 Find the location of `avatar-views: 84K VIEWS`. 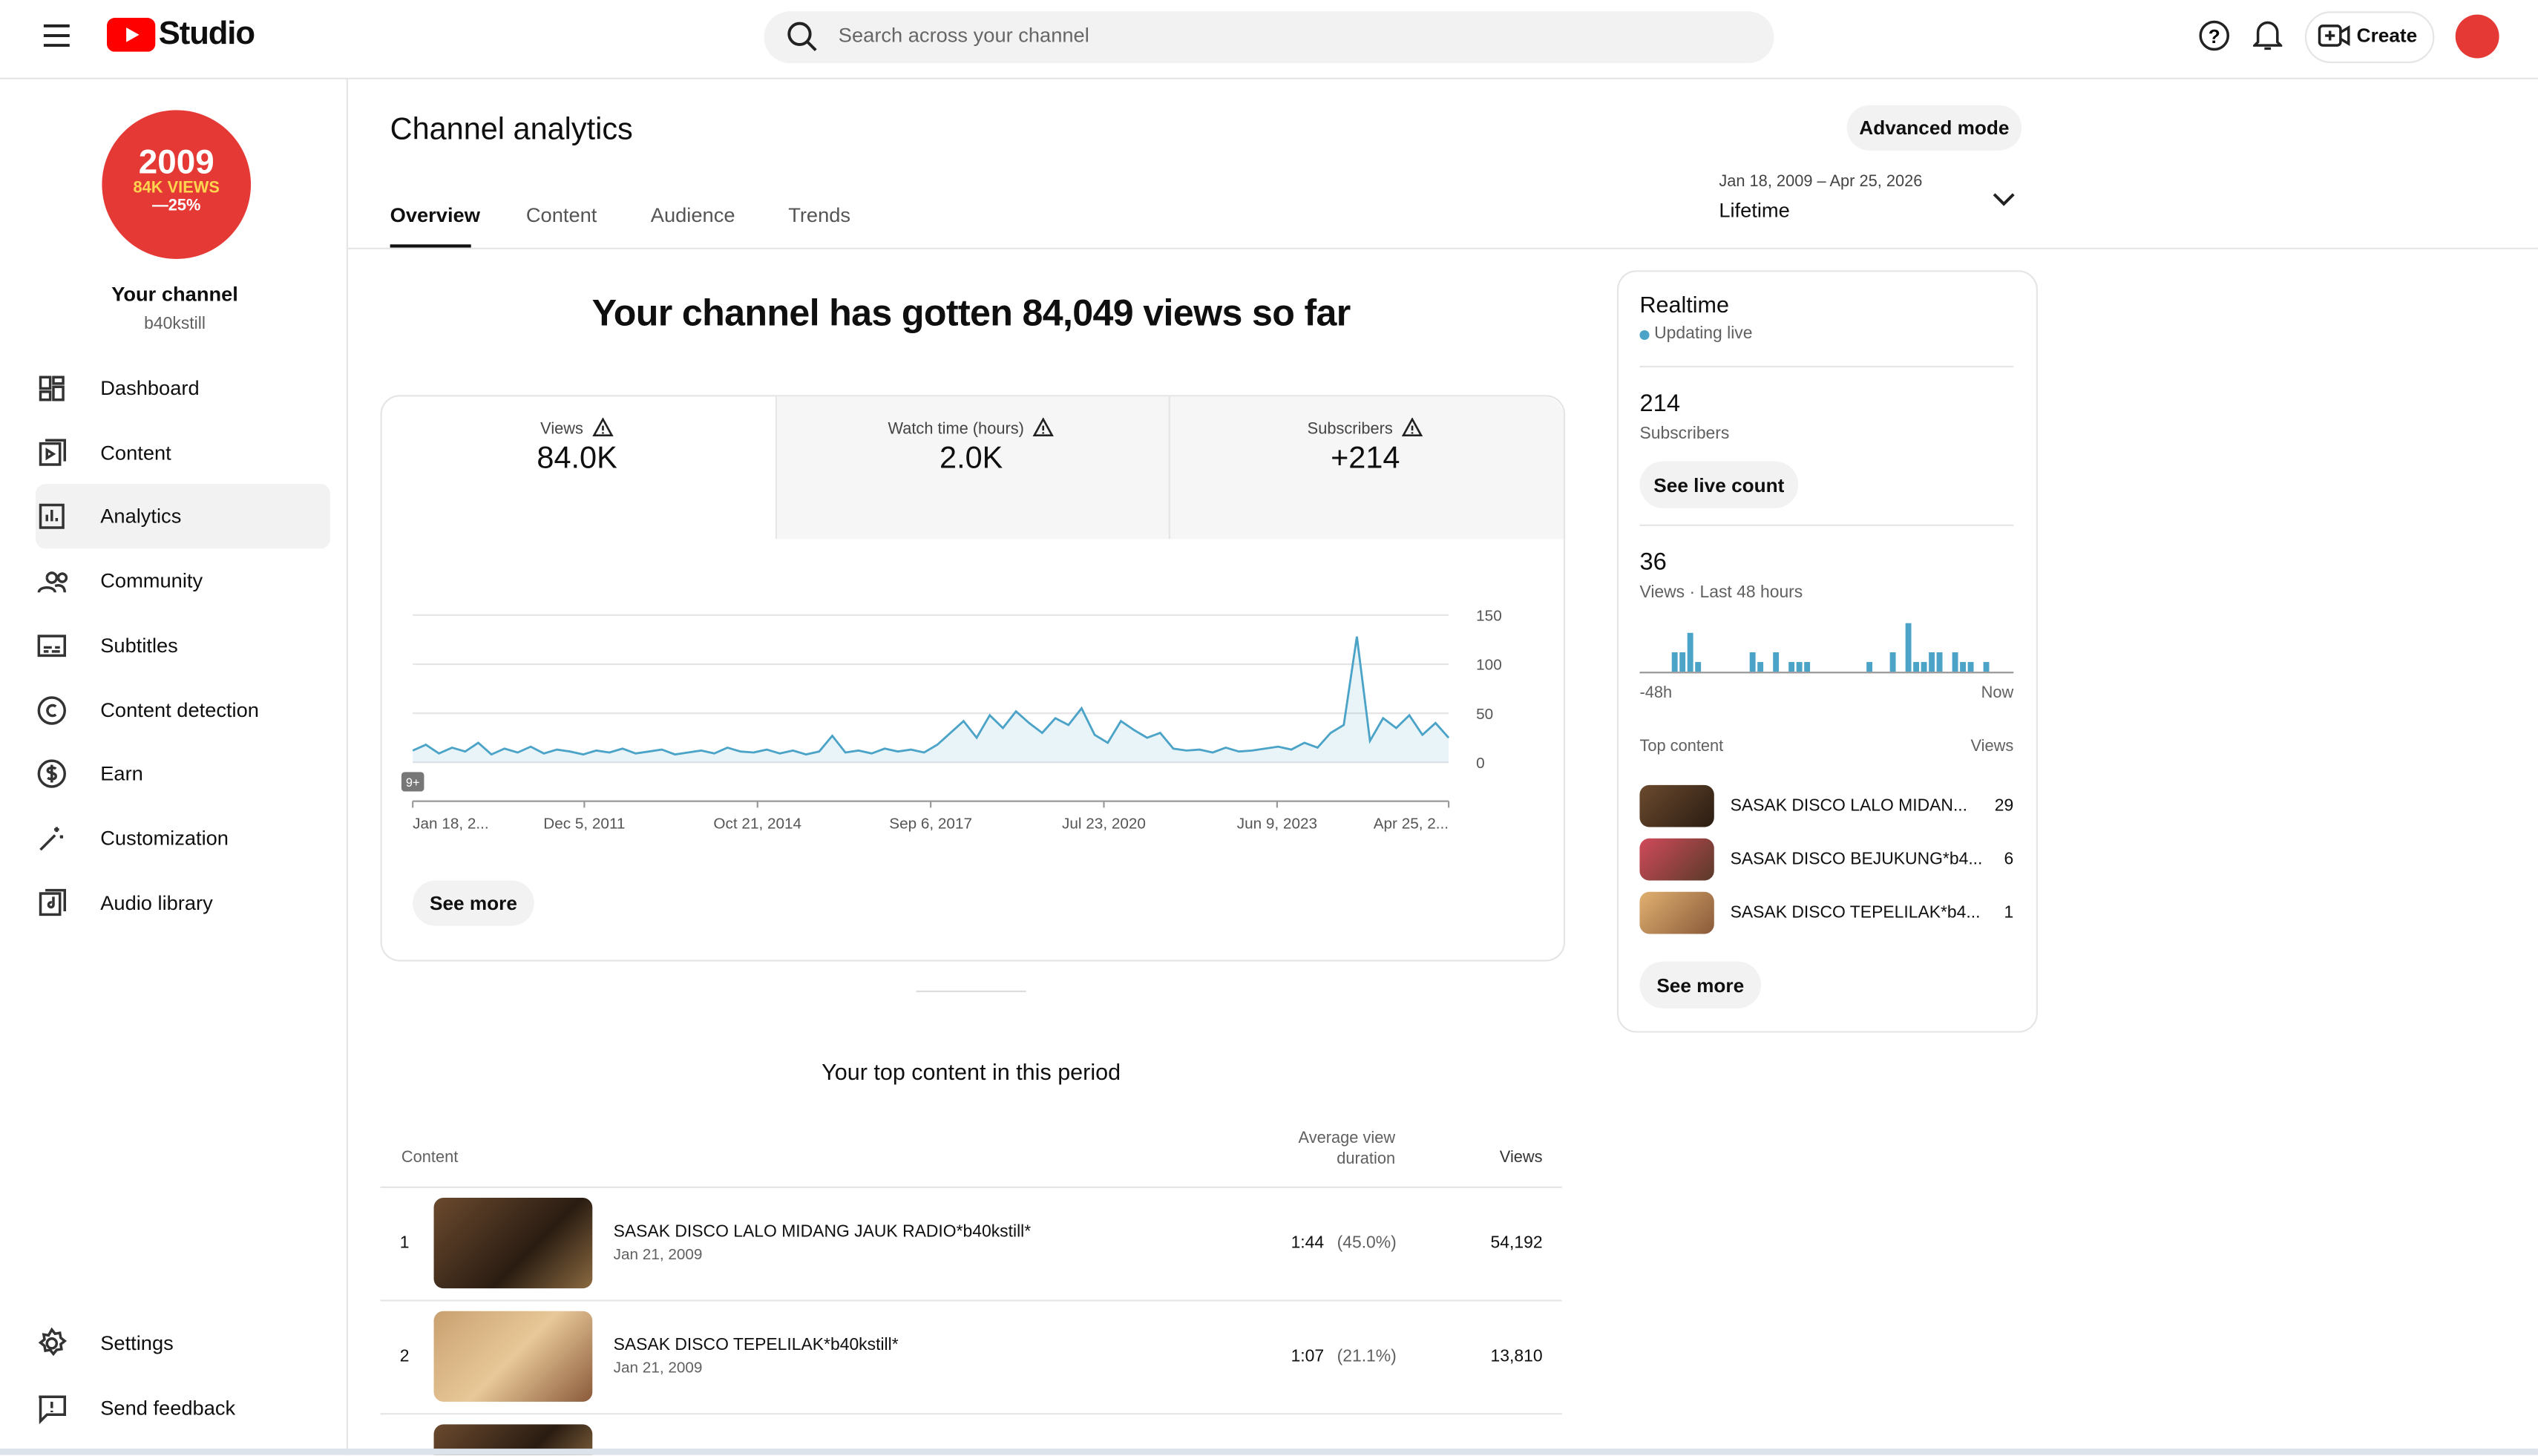

avatar-views: 84K VIEWS is located at coordinates (176, 189).